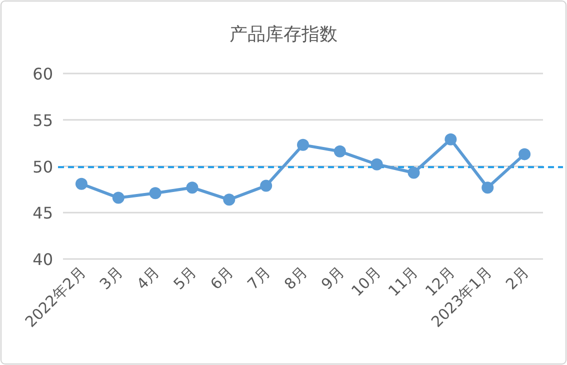 The image size is (567, 365). I want to click on y-tick-label: 40, so click(42, 259).